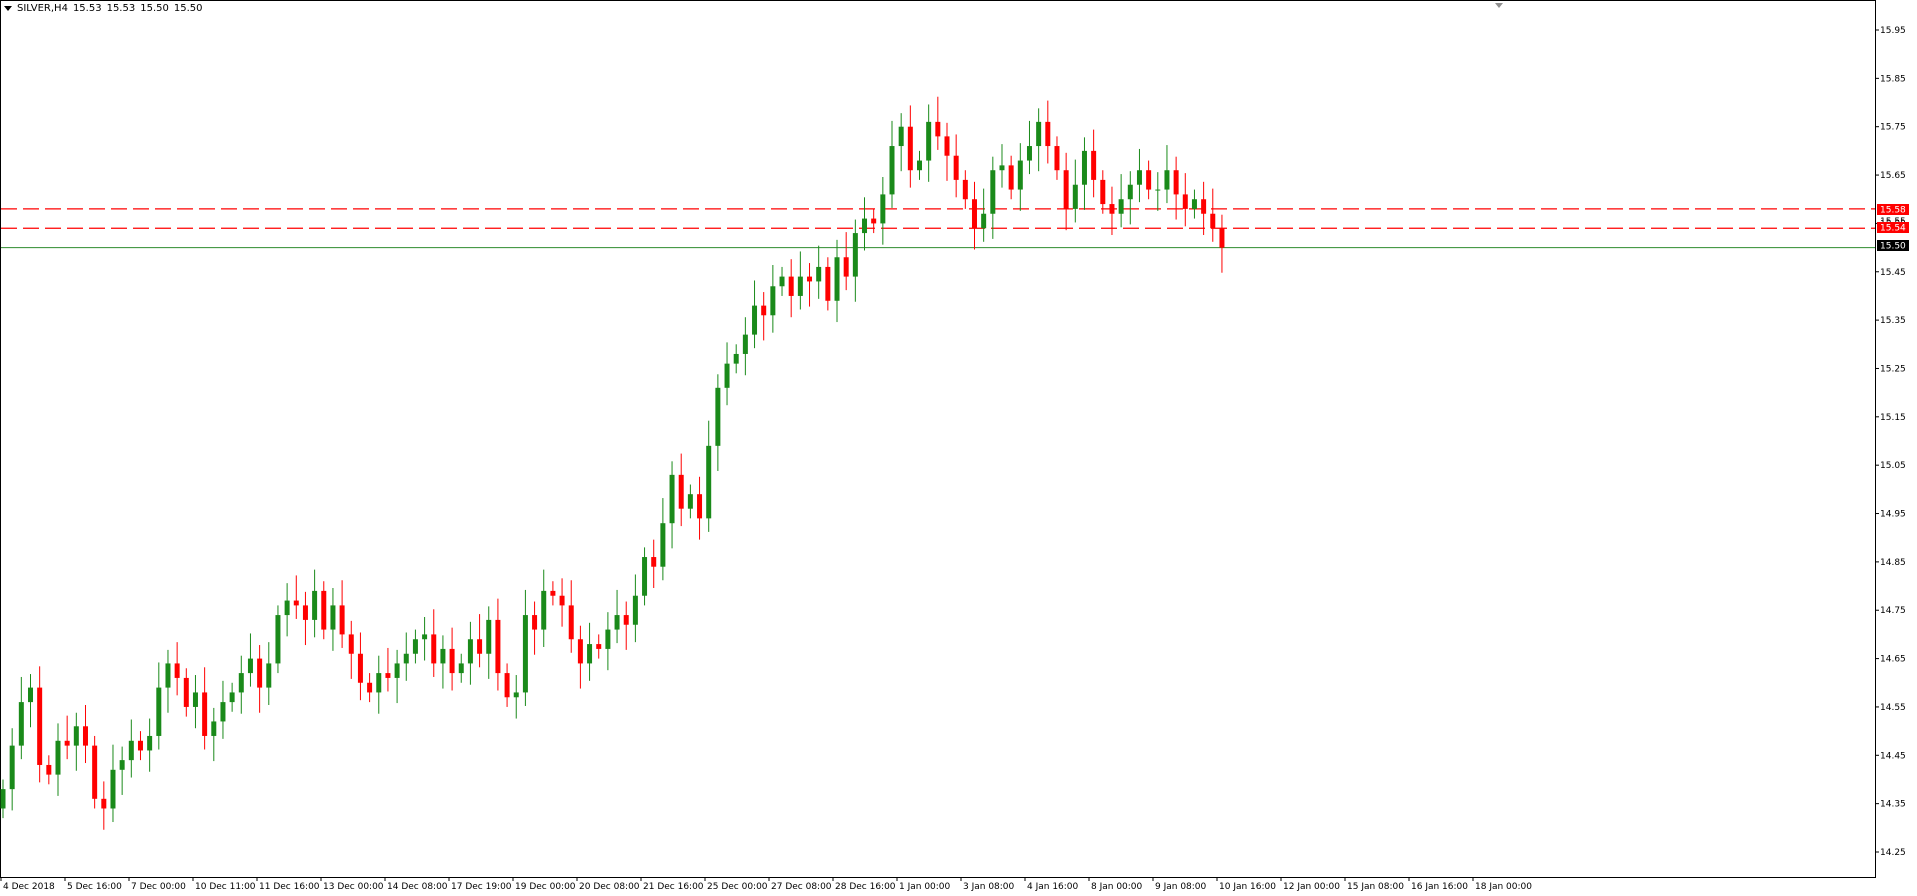  What do you see at coordinates (801, 887) in the screenshot?
I see `x-tick-label: 27 Dec 08:00` at bounding box center [801, 887].